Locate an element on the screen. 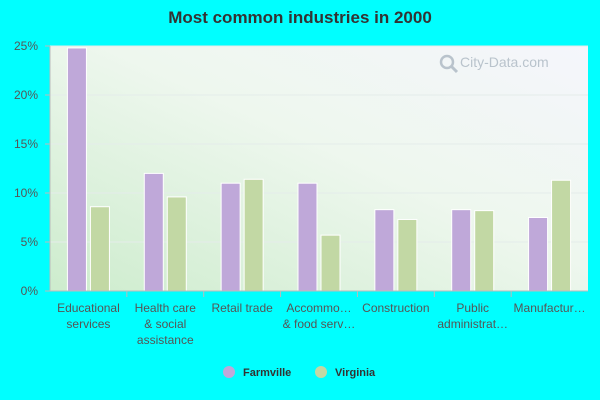  x-tick-label: assistance is located at coordinates (165, 340).